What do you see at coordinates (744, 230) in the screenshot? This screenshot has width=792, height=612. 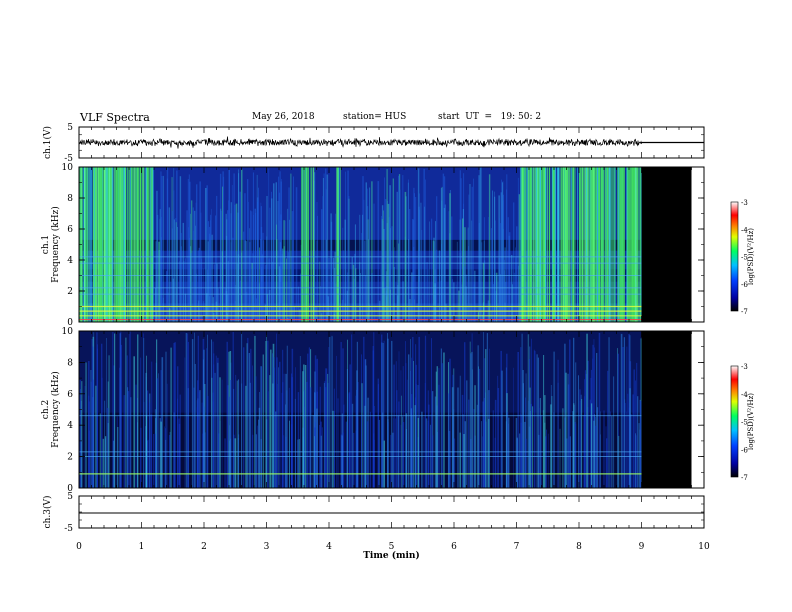 I see `ch1-spectrogram-colorbar-tick: -4` at bounding box center [744, 230].